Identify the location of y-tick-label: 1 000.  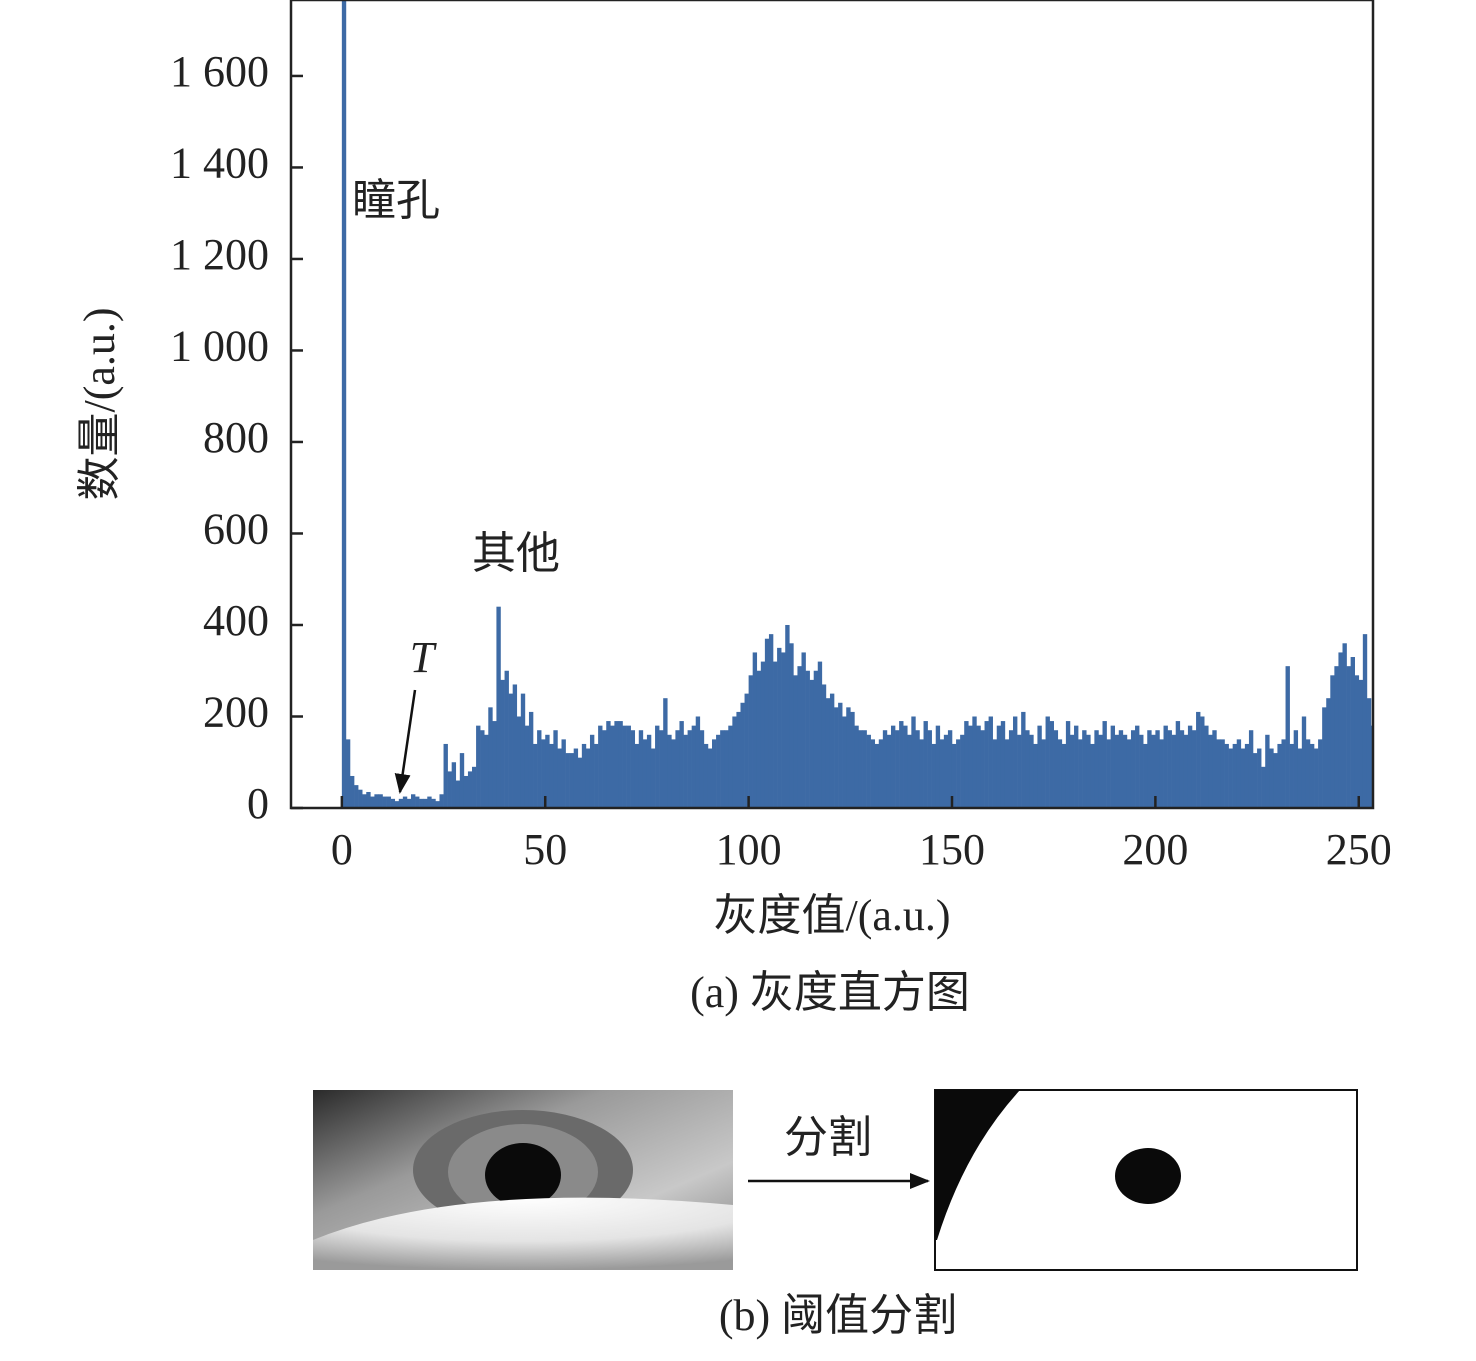
(219, 346).